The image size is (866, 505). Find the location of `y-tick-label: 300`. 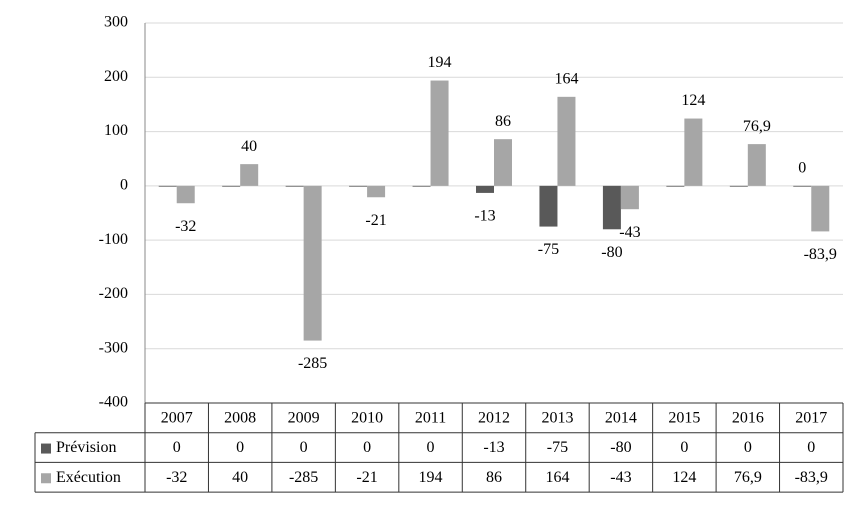

y-tick-label: 300 is located at coordinates (116, 22).